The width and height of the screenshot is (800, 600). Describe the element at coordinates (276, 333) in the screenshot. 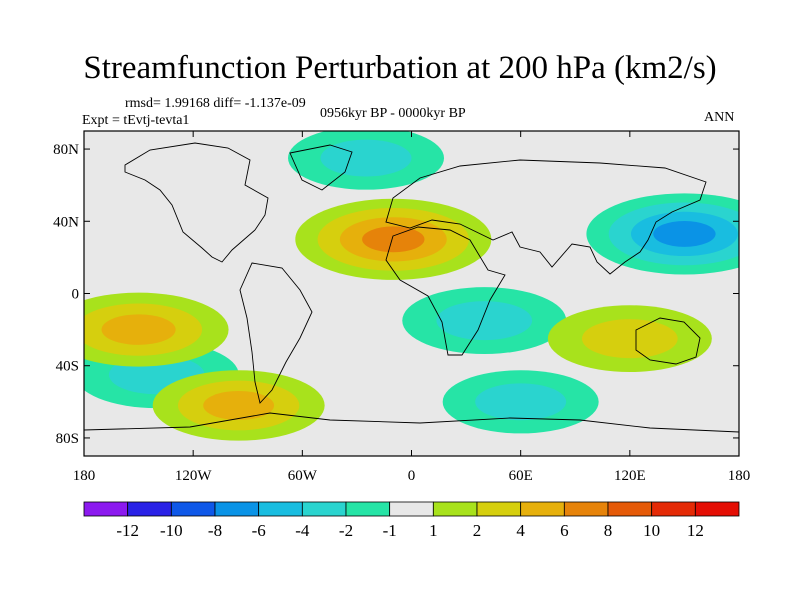

I see `coast-south-america` at that location.